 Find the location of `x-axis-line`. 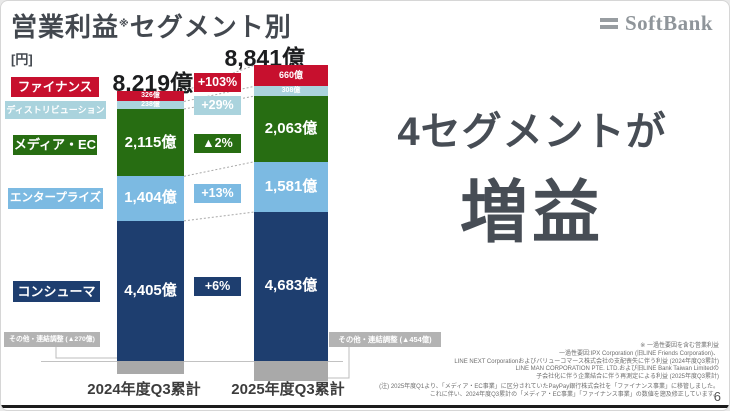

x-axis-line is located at coordinates (192, 361).